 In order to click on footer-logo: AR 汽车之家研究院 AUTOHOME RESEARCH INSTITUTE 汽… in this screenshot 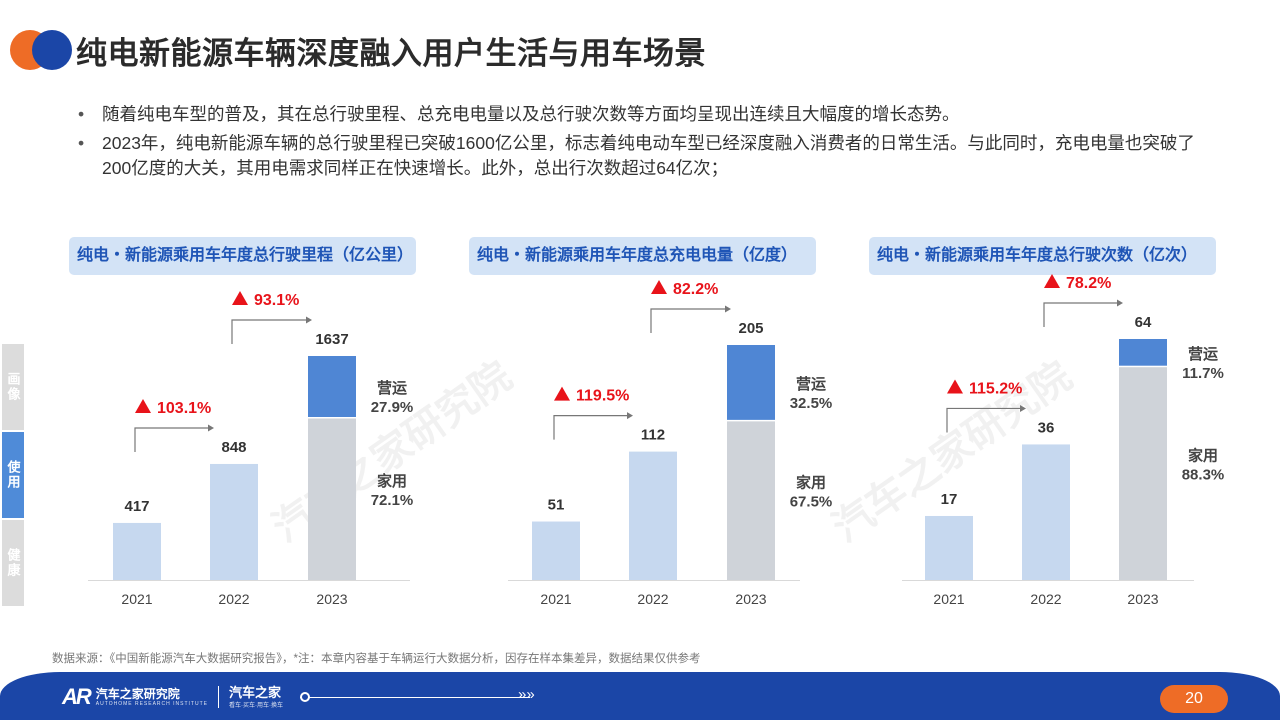, I will do `click(172, 697)`.